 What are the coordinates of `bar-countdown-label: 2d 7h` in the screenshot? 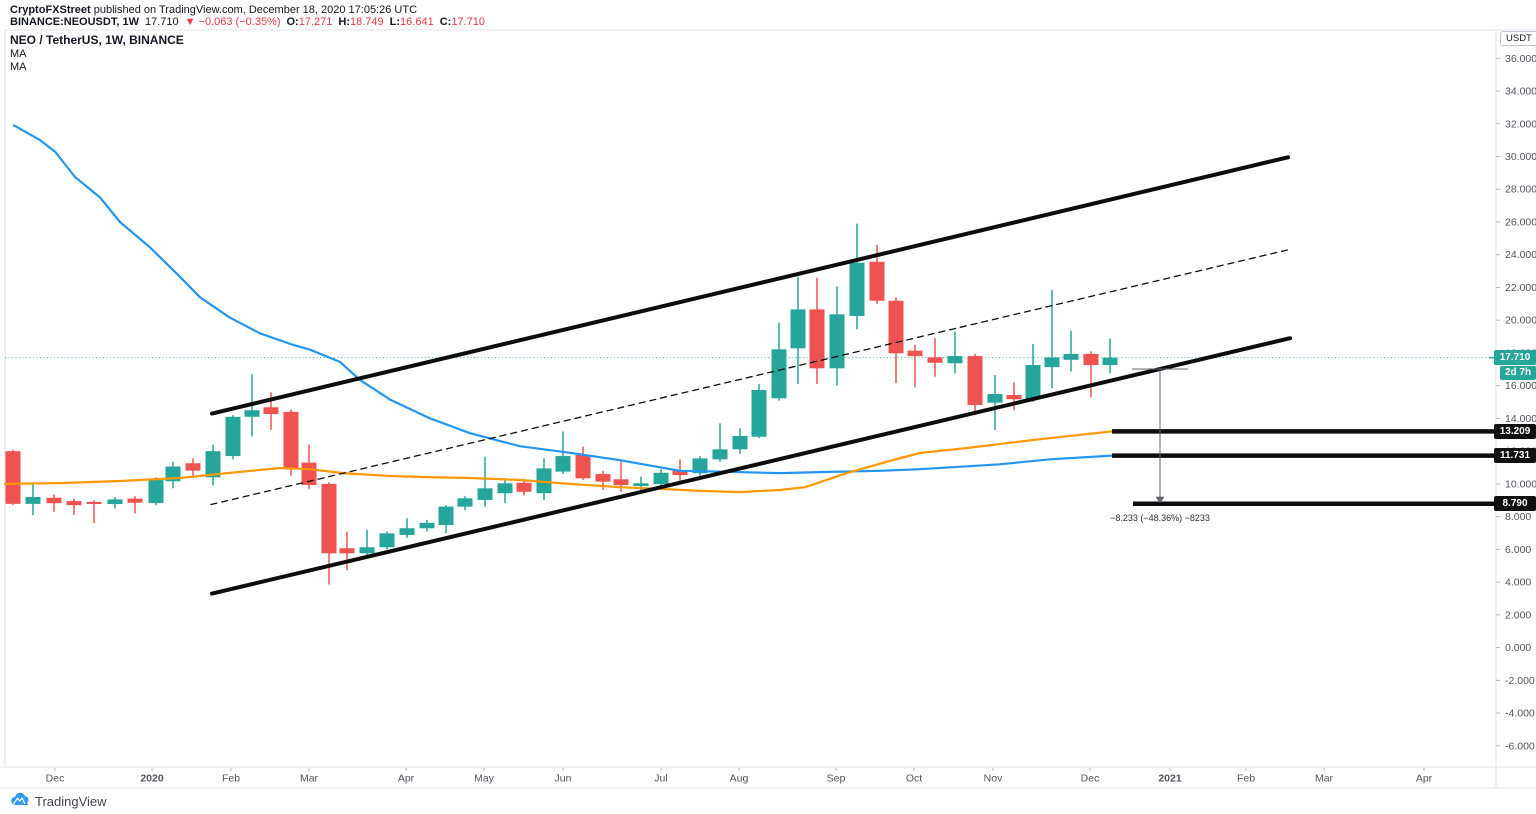 It's located at (1518, 373).